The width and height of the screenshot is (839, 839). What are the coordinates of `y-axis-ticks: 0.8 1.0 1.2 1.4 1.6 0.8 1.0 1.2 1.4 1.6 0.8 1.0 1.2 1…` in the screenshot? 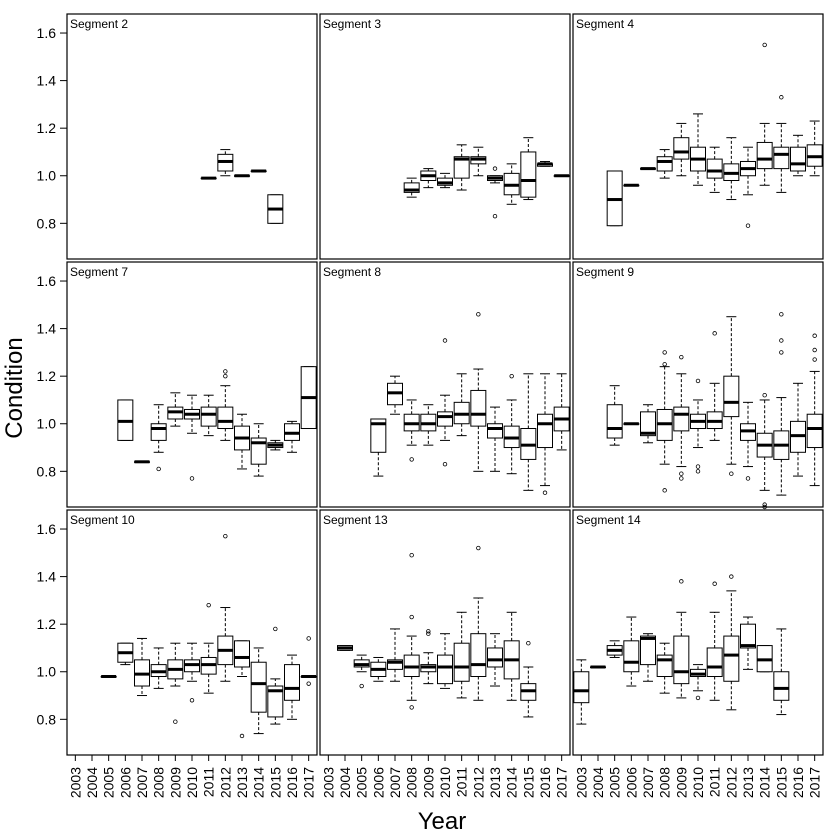 It's located at (52, 376).